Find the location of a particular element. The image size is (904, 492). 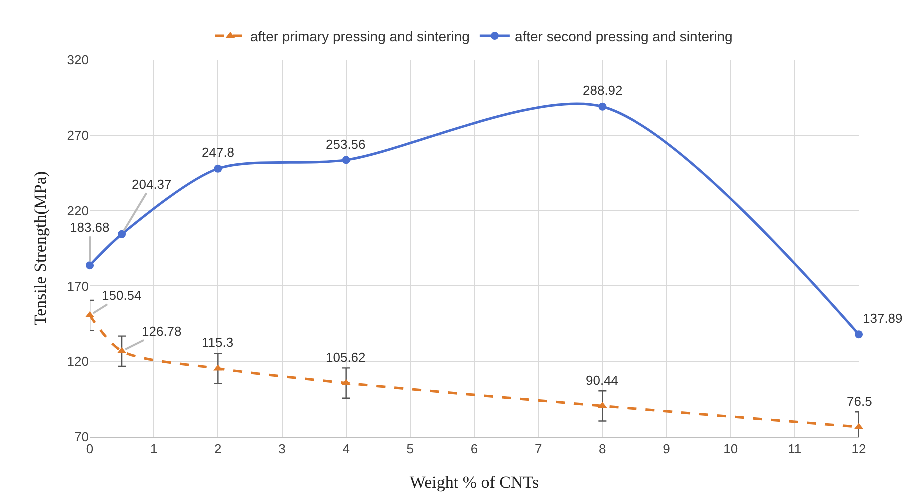

x-tick-label: 7 is located at coordinates (538, 449).